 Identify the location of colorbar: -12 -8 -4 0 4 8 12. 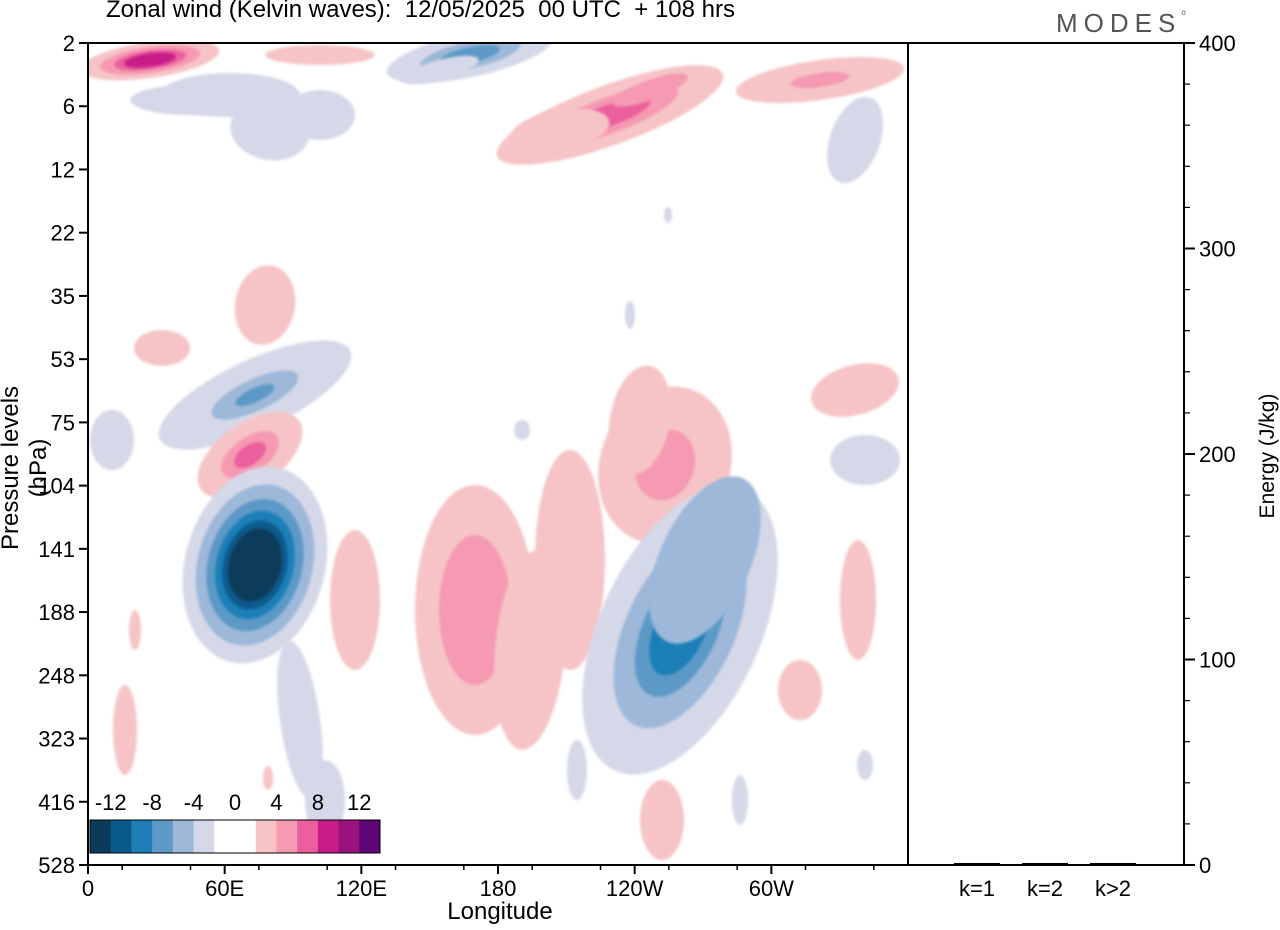
(235, 822).